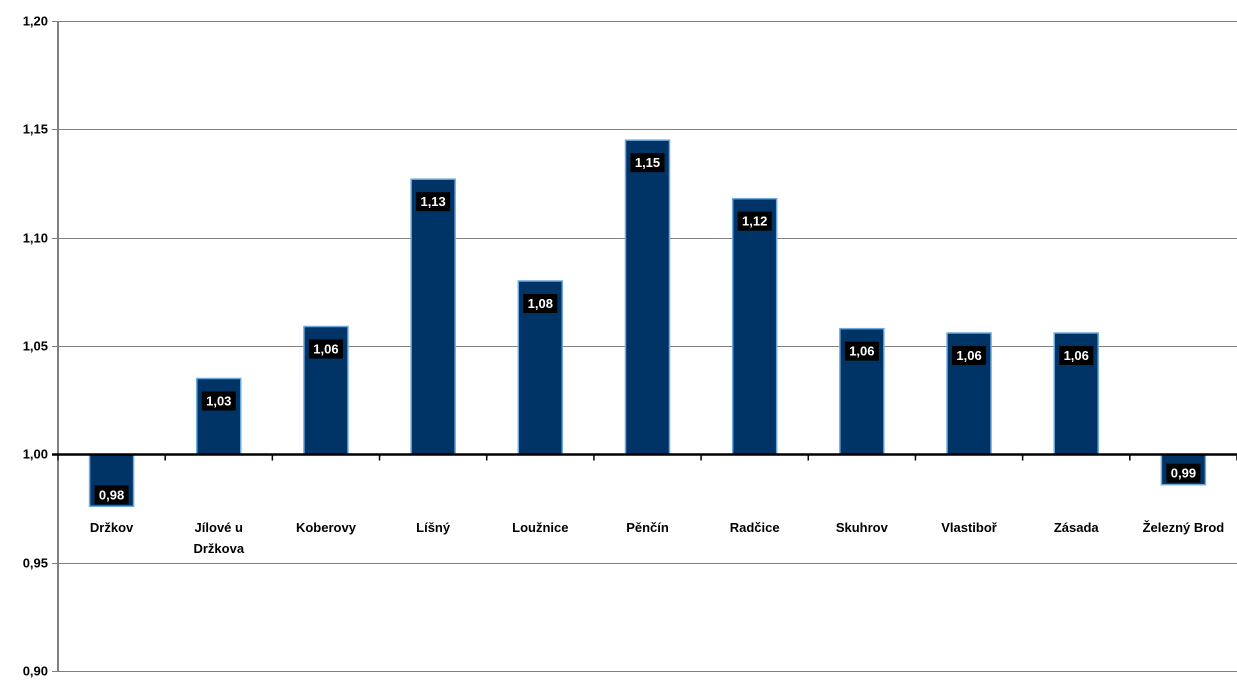 The height and width of the screenshot is (681, 1237). I want to click on y-tick-label: 1,00, so click(35, 454).